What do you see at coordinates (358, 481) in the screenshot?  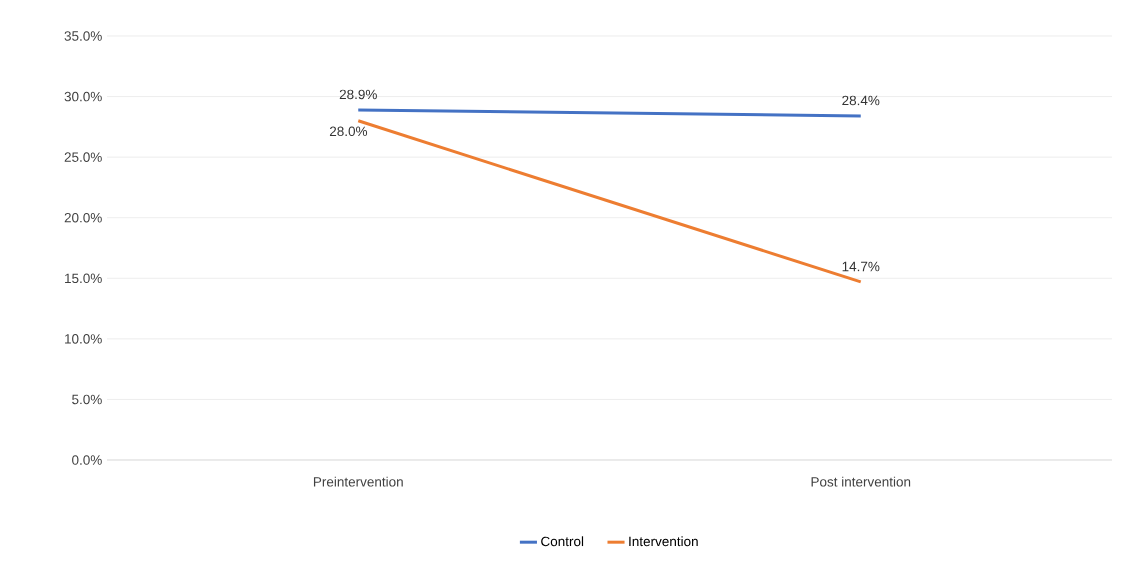 I see `x-tick-label: Preintervention` at bounding box center [358, 481].